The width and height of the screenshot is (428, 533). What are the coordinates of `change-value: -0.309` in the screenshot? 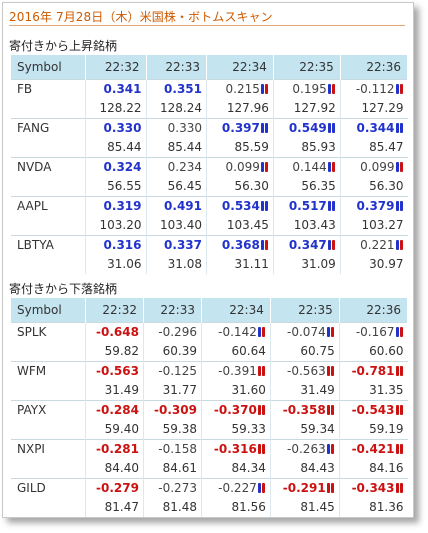 It's located at (175, 409).